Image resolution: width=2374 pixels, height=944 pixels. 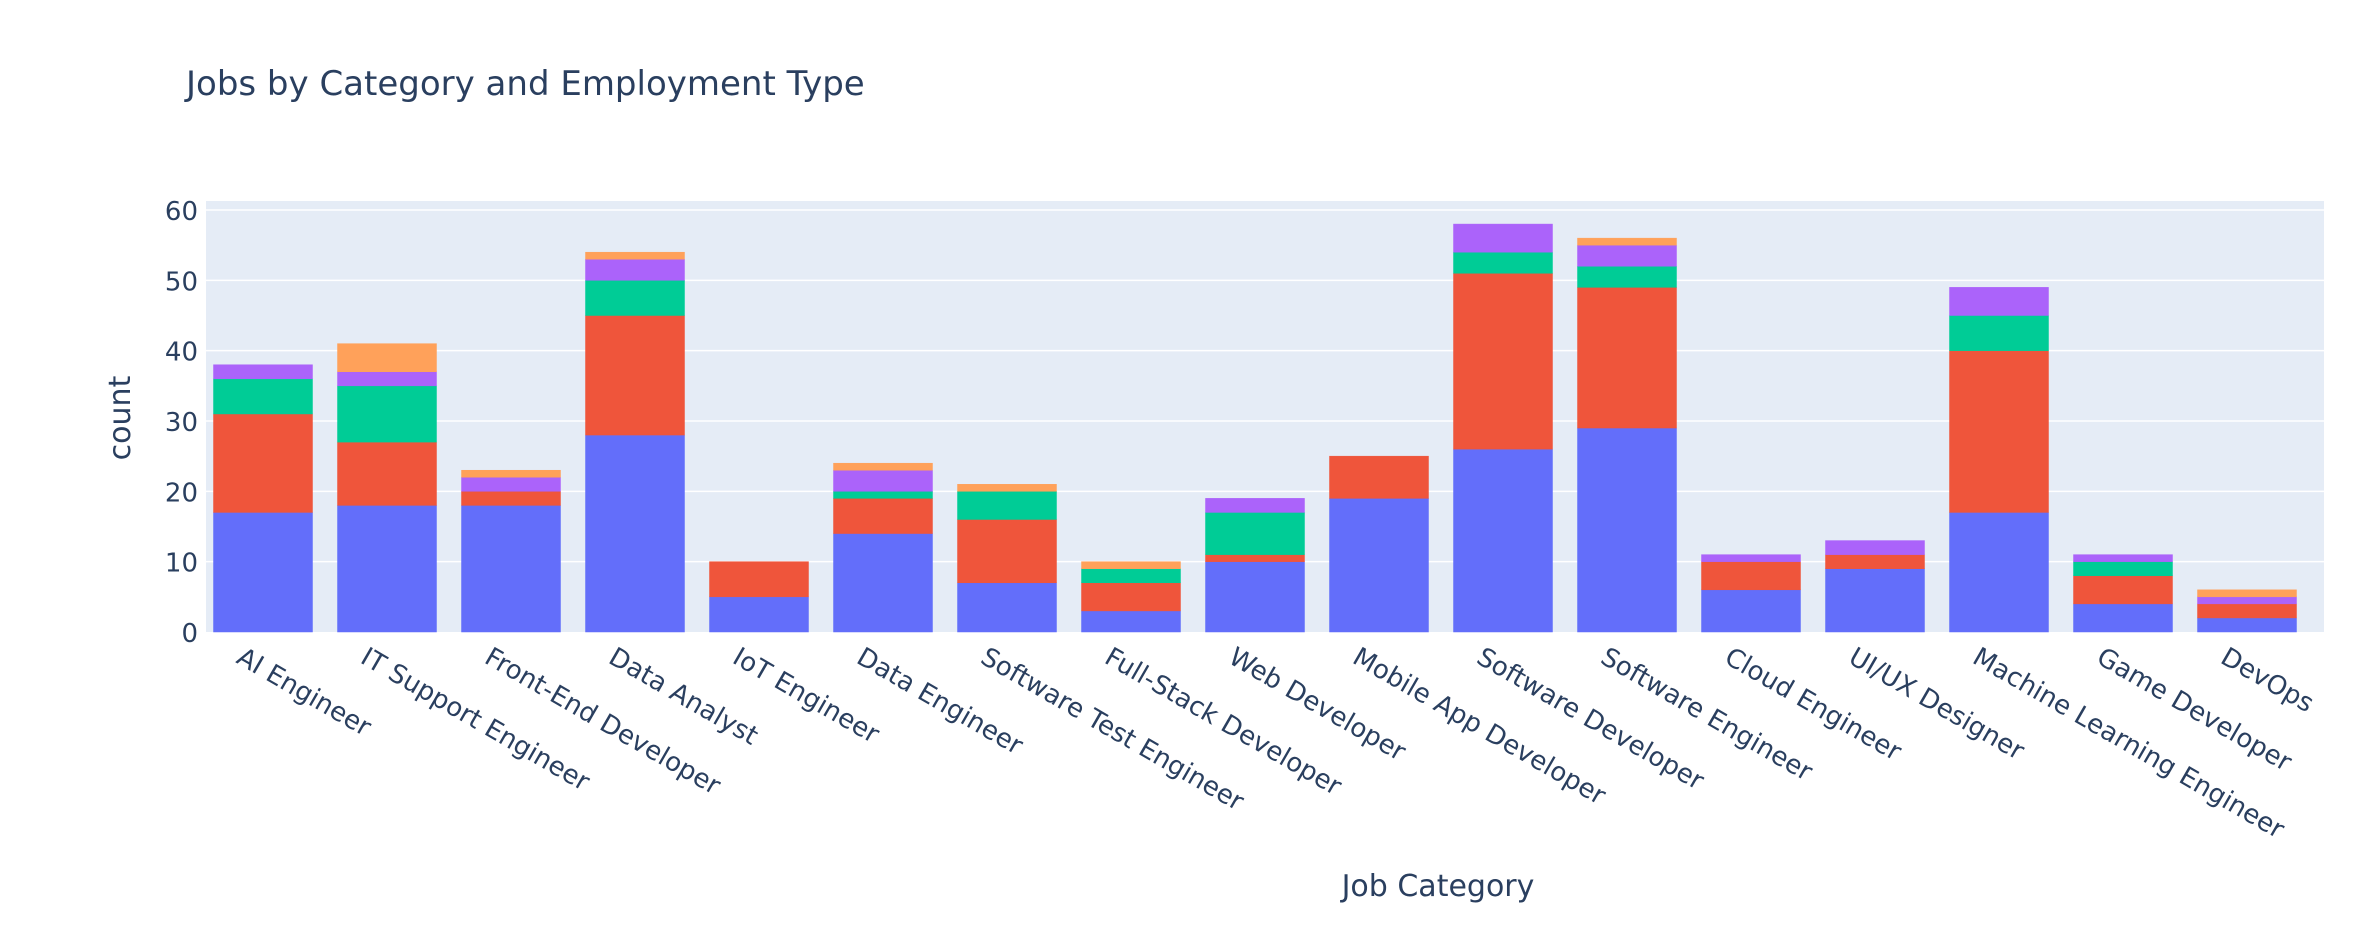 What do you see at coordinates (120, 417) in the screenshot?
I see `y-axis-label: count` at bounding box center [120, 417].